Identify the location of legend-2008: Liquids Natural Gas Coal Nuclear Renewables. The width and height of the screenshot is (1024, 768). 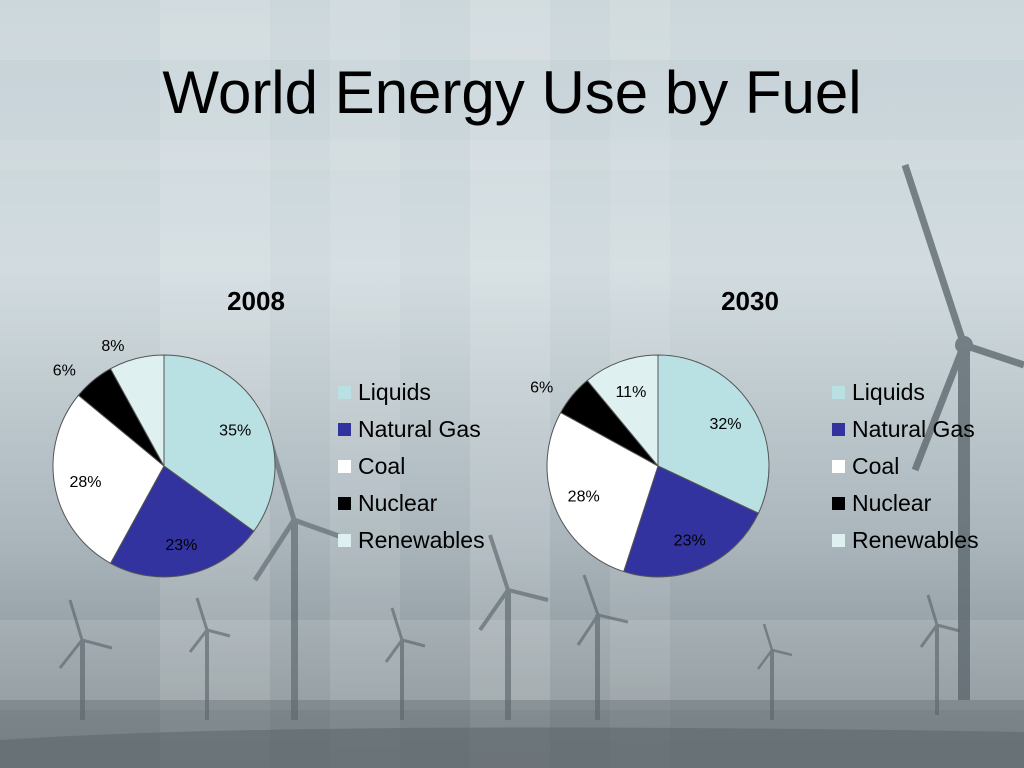
(411, 466).